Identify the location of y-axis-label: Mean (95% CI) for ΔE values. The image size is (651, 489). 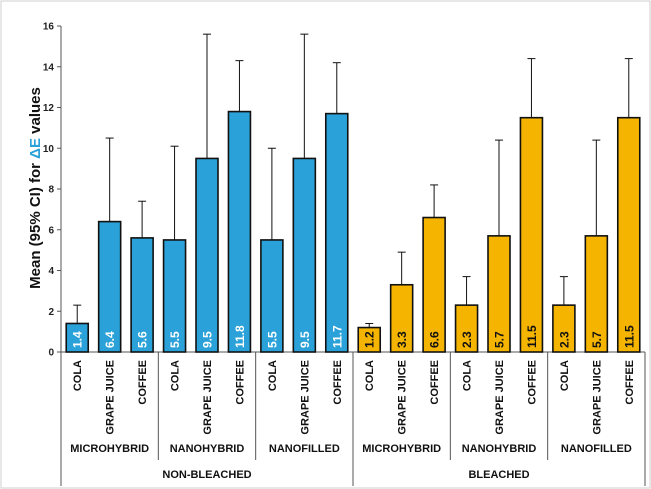
(35, 188).